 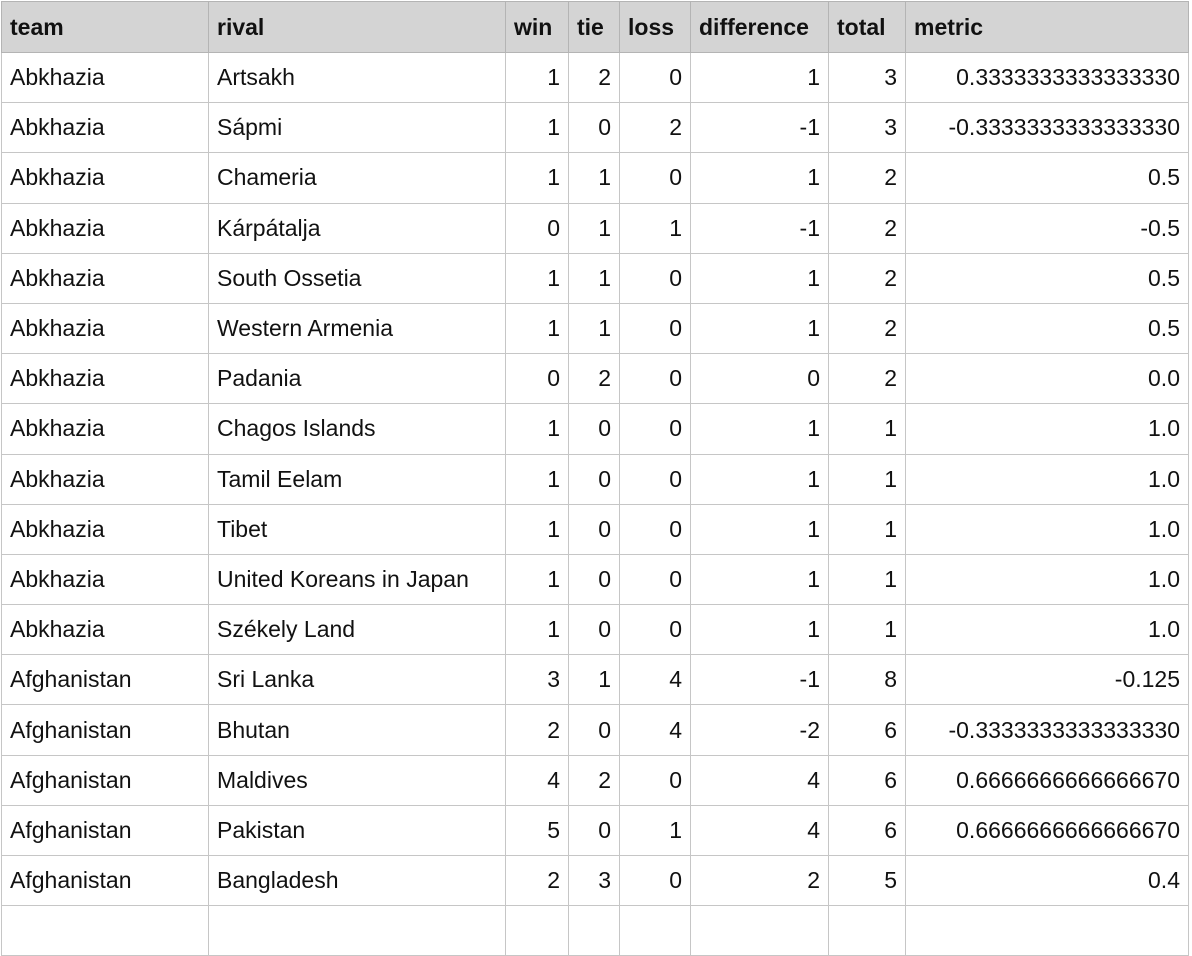 I want to click on cell-rival: Artsakh, so click(x=357, y=77).